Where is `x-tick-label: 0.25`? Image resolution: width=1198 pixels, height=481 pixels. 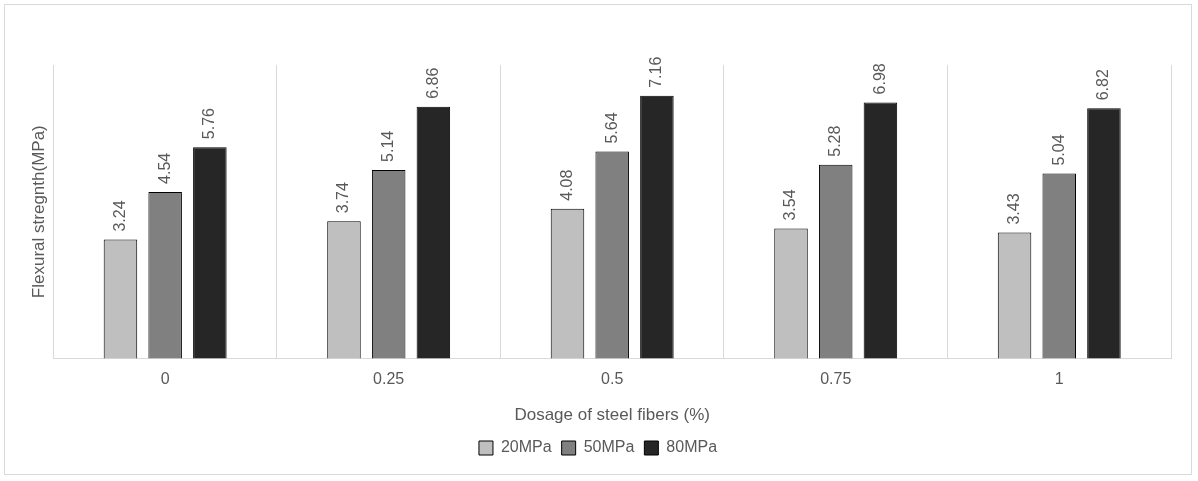
x-tick-label: 0.25 is located at coordinates (389, 379).